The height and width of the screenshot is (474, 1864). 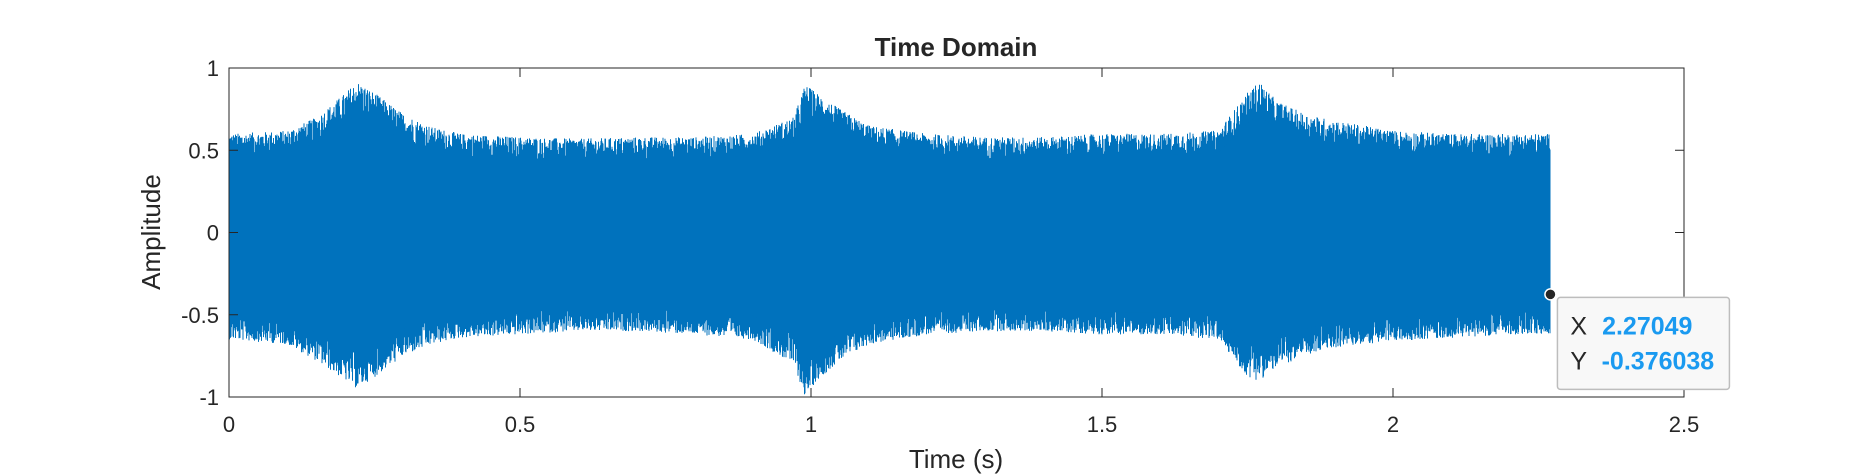 What do you see at coordinates (229, 424) in the screenshot?
I see `x-tick-label: 0` at bounding box center [229, 424].